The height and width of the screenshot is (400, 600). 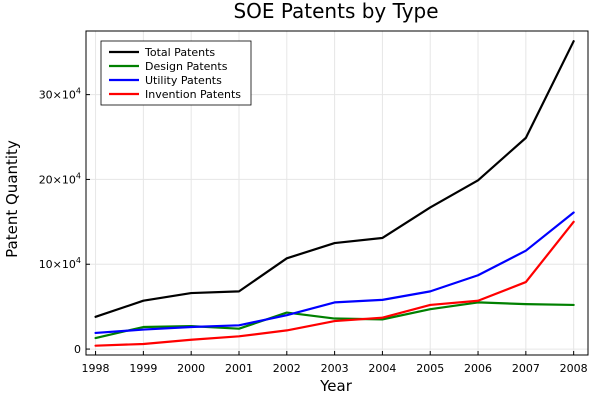 I want to click on chart-title: SOE Patents by Type, so click(x=335, y=11).